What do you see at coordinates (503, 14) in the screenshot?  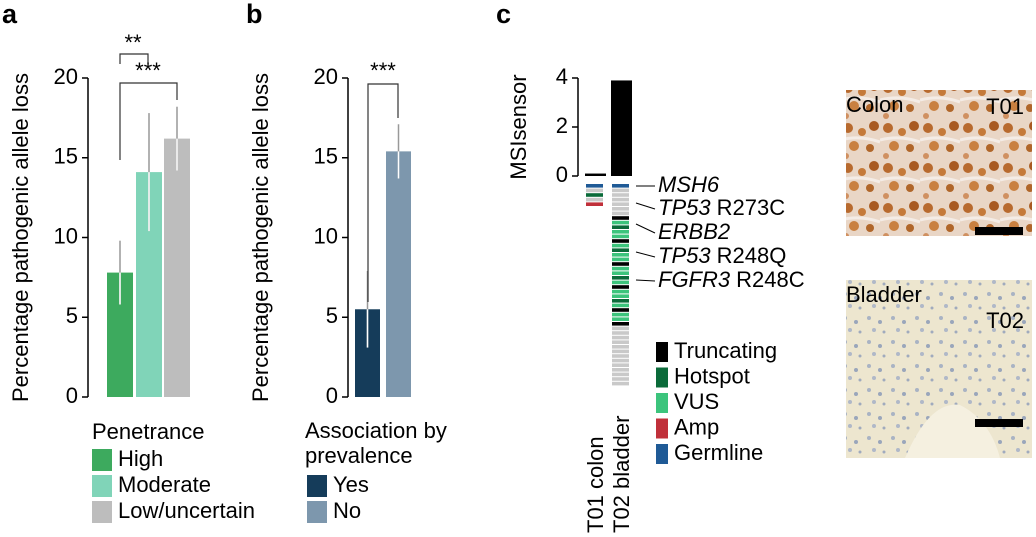 I see `panel-letter: c` at bounding box center [503, 14].